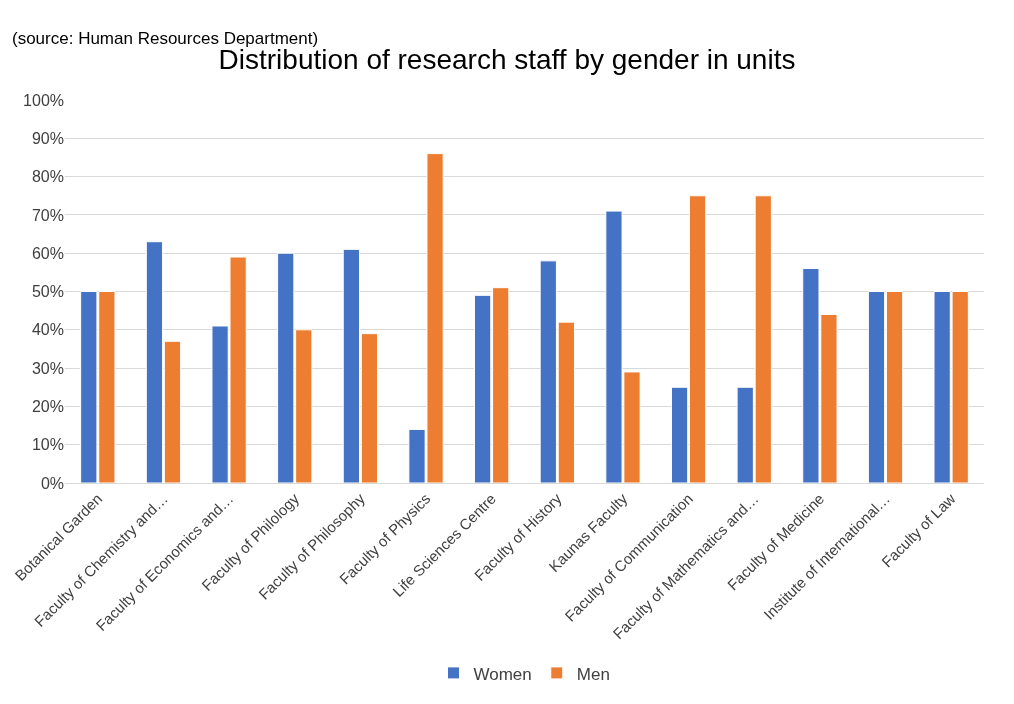 This screenshot has width=1014, height=704. What do you see at coordinates (47, 292) in the screenshot?
I see `y-tick-label: 50%` at bounding box center [47, 292].